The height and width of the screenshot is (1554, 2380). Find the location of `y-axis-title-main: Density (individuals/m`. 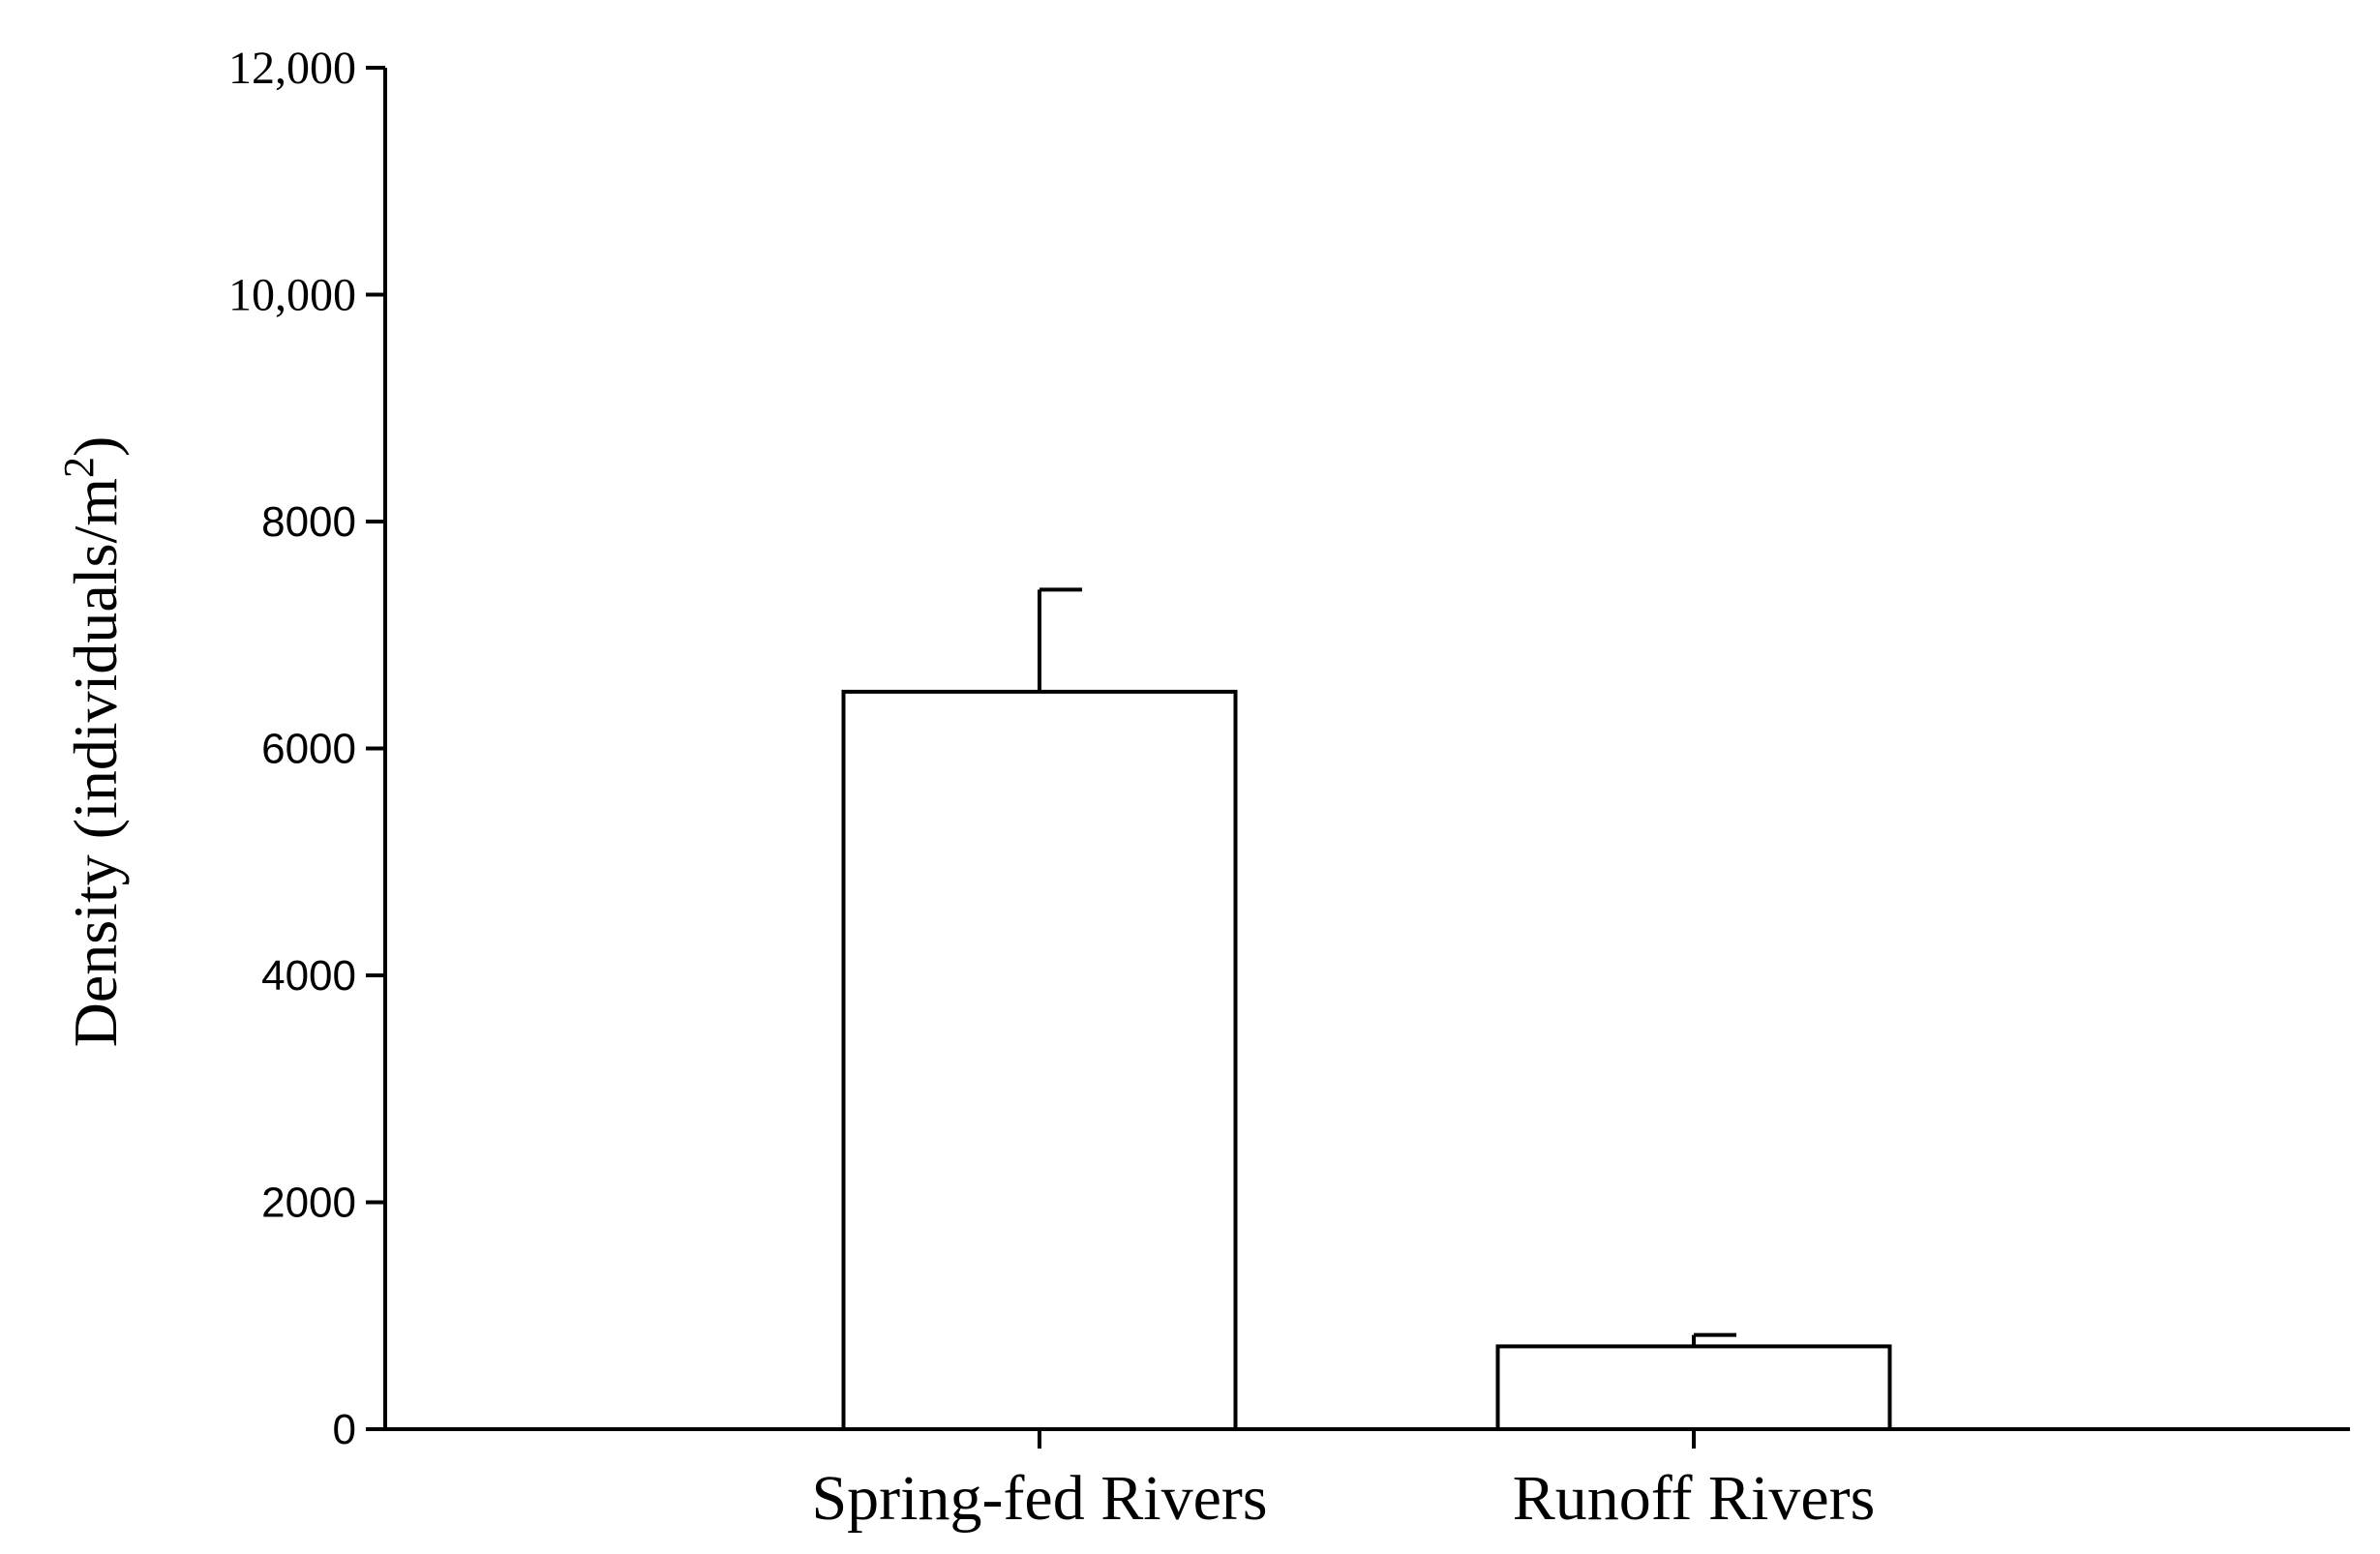

y-axis-title-main: Density (individuals/m is located at coordinates (95, 762).